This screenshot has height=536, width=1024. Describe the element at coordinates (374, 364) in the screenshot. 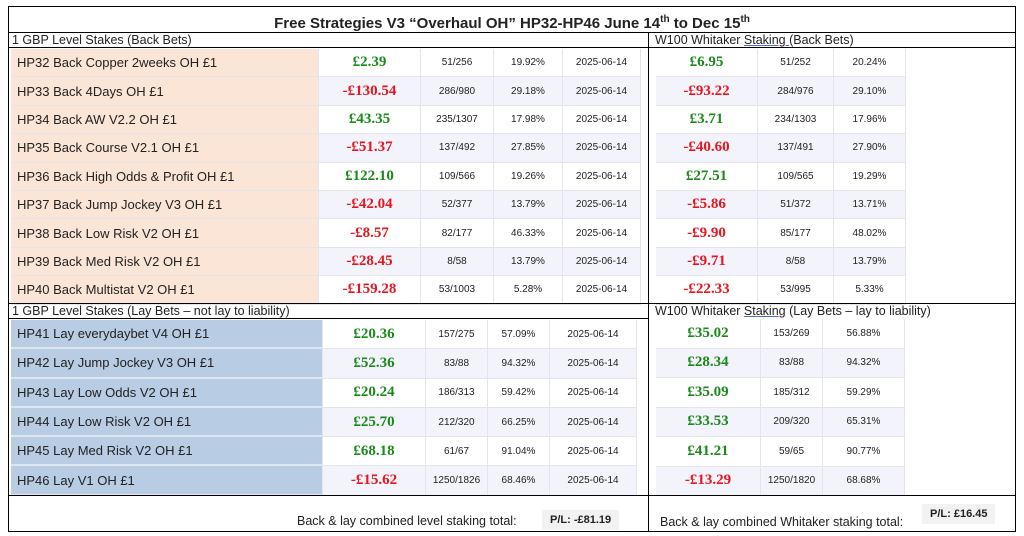

I see `profit-loss: £52.36` at that location.